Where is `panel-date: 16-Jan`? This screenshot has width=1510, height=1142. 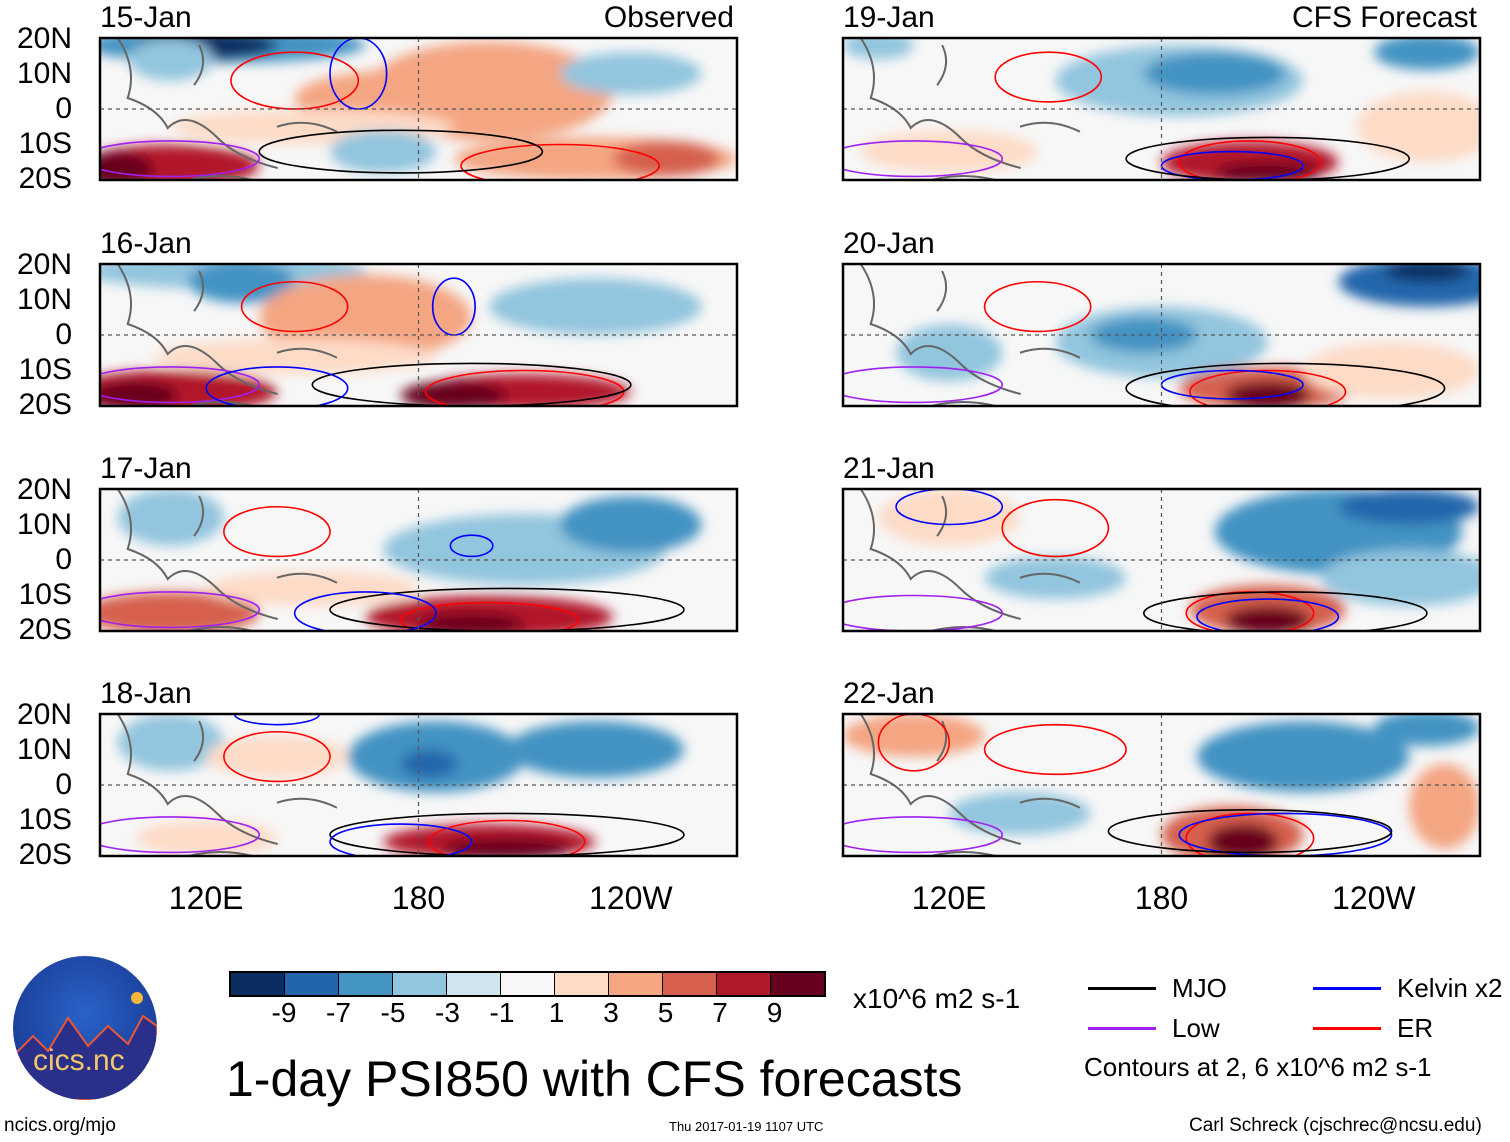
panel-date: 16-Jan is located at coordinates (146, 243).